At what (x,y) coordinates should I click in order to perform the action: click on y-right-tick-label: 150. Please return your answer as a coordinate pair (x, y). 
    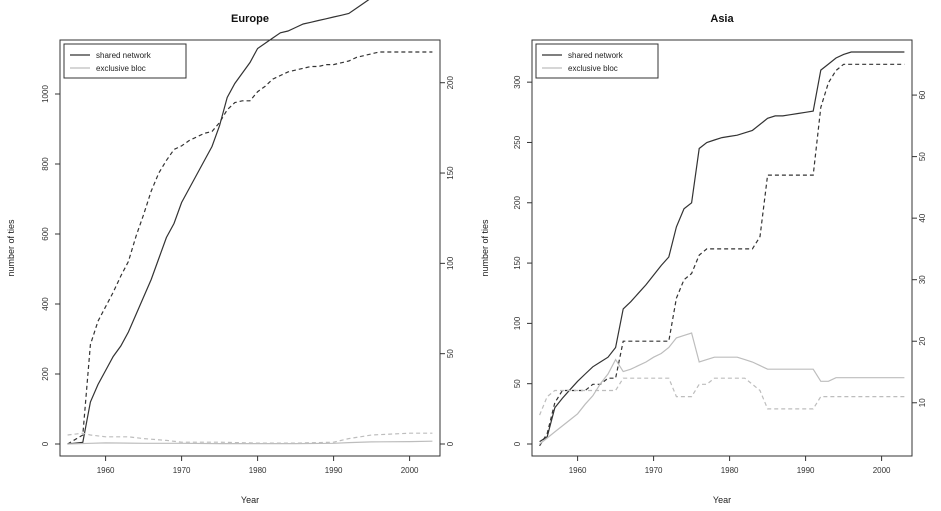
    Looking at the image, I should click on (450, 173).